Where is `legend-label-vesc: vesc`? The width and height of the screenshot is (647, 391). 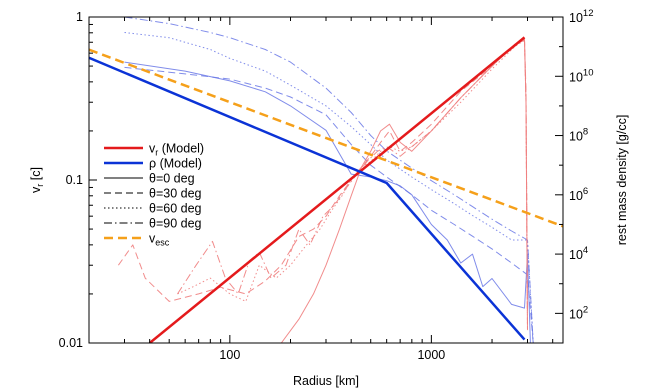
legend-label-vesc: vesc is located at coordinates (159, 240).